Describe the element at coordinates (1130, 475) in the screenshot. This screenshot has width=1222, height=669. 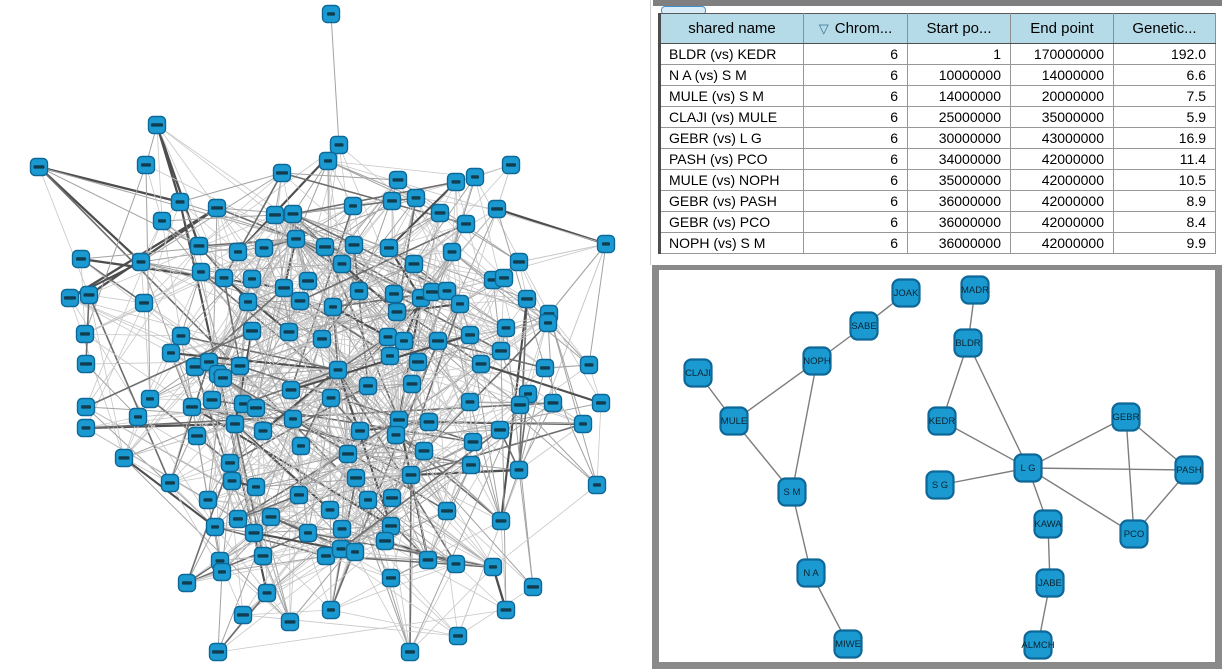
I see `detail-edge-GEBR-PCO` at that location.